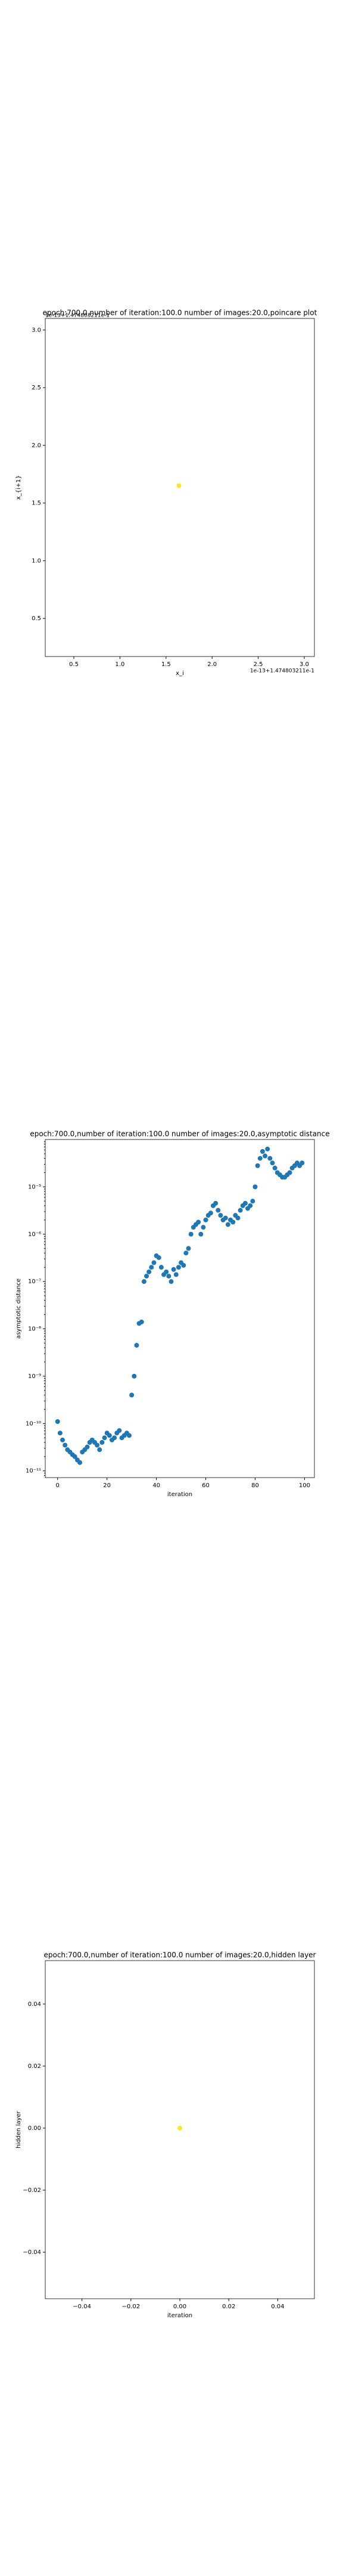 The image size is (343, 2576). I want to click on y-tick-label: 0.04, so click(35, 2005).